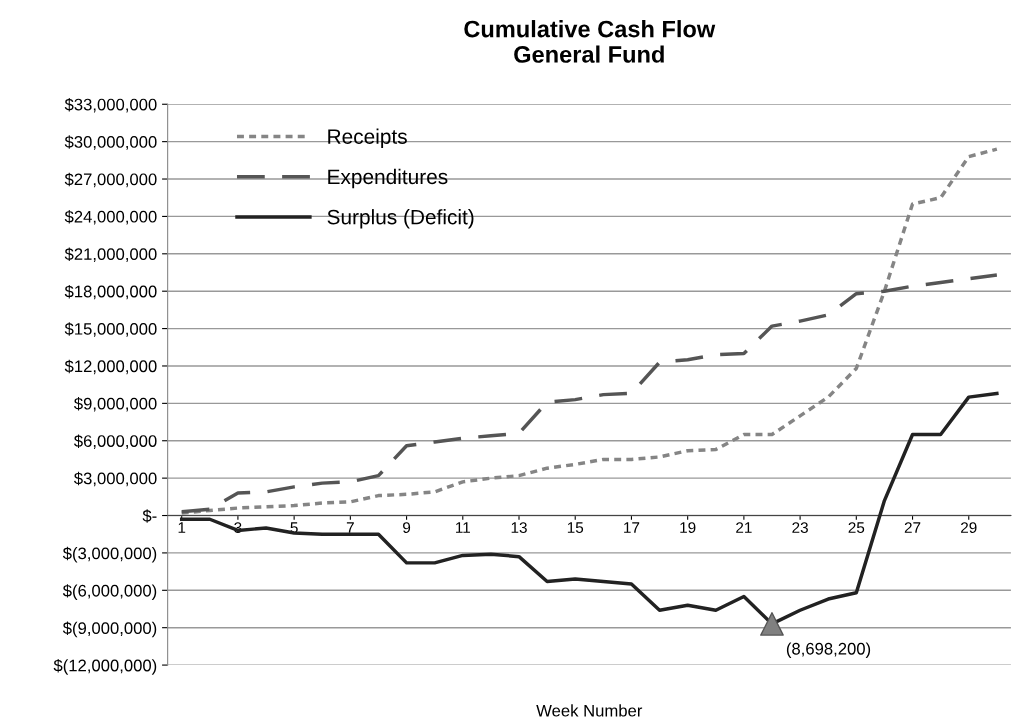  I want to click on y-tick-label: $-, so click(149, 516).